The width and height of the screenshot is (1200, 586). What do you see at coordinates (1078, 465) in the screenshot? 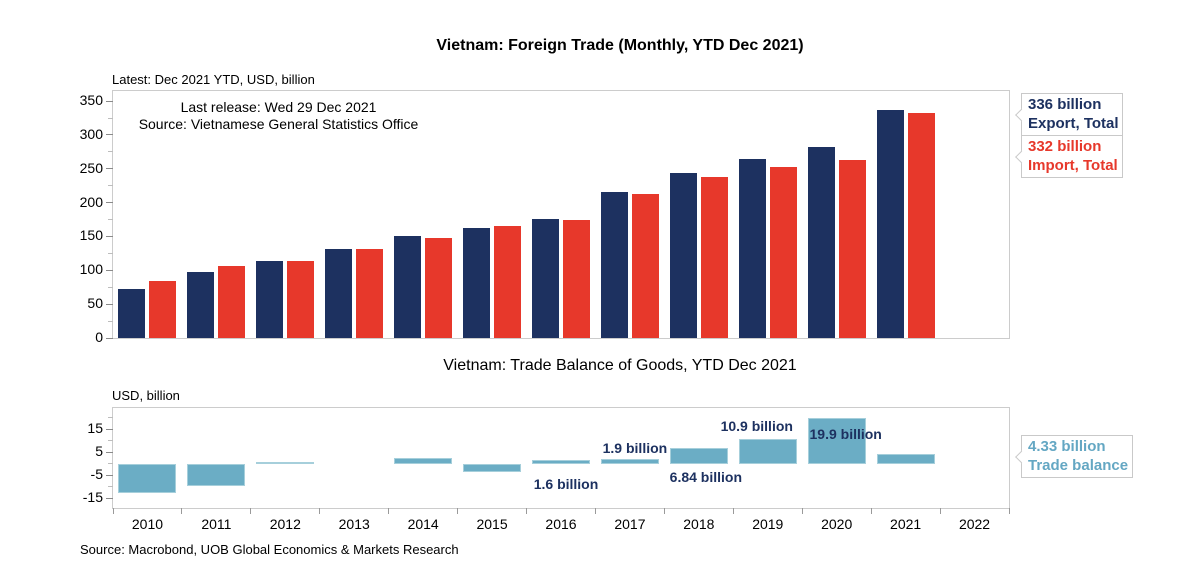
I see `balance-callout-label: Trade balance` at bounding box center [1078, 465].